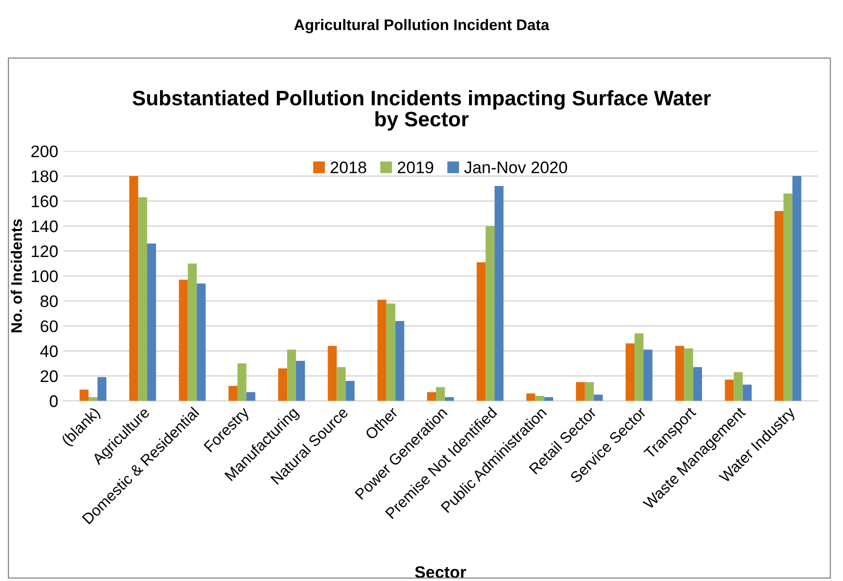 The image size is (843, 581). Describe the element at coordinates (516, 168) in the screenshot. I see `legend-label: Jan-Nov 2020` at that location.